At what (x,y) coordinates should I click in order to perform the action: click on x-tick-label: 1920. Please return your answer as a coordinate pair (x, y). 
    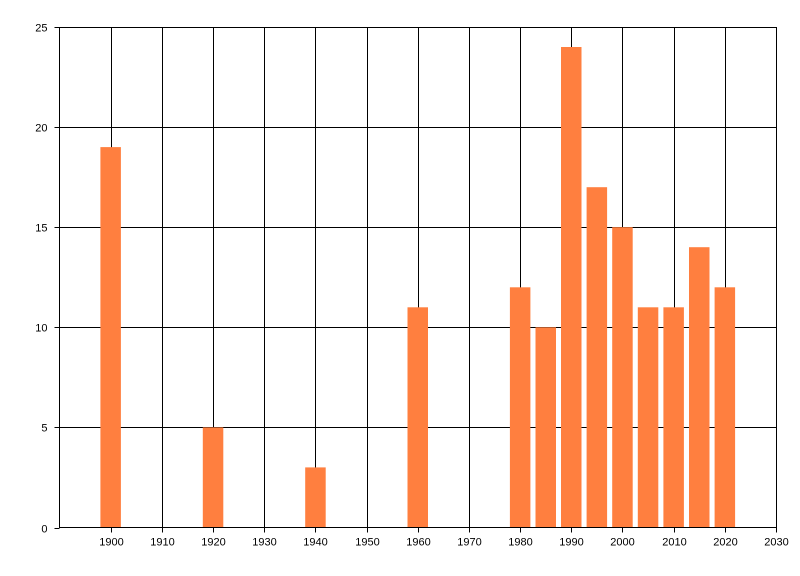
    Looking at the image, I should click on (213, 543).